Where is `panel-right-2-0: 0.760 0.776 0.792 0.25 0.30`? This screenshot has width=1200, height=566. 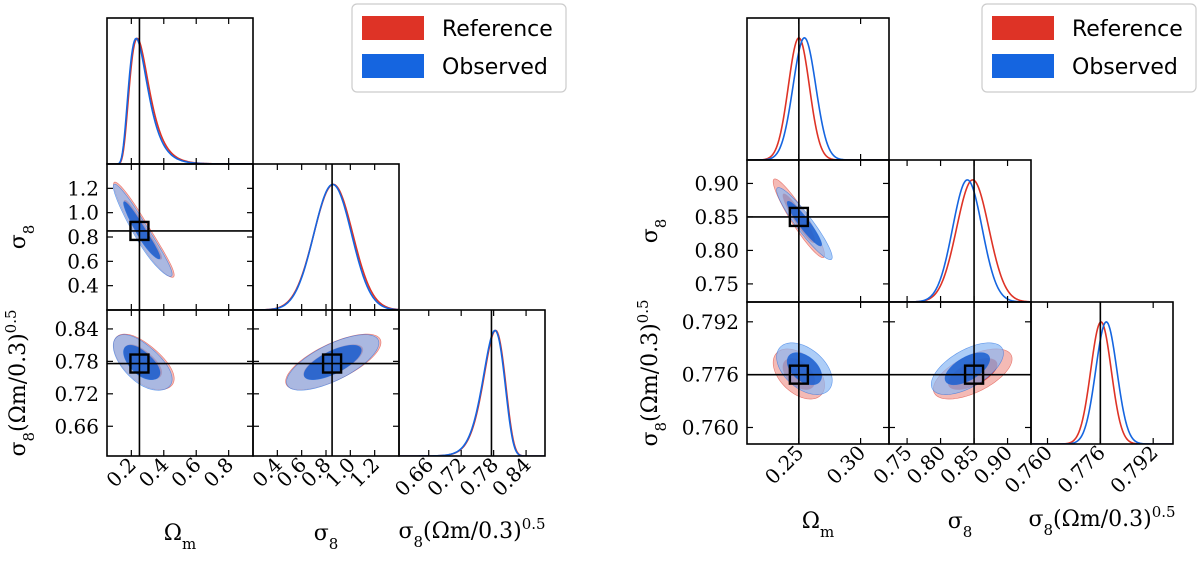
panel-right-2-0: 0.760 0.776 0.792 0.25 0.30 is located at coordinates (786, 395).